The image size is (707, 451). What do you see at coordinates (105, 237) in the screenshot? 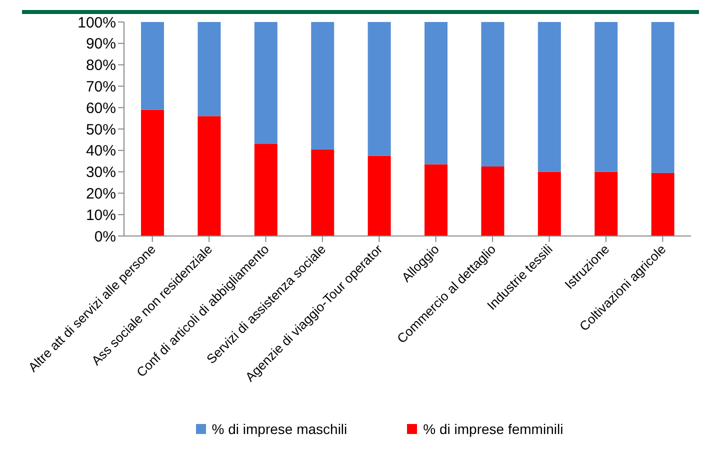
I see `y-tick-label: 0%` at bounding box center [105, 237].